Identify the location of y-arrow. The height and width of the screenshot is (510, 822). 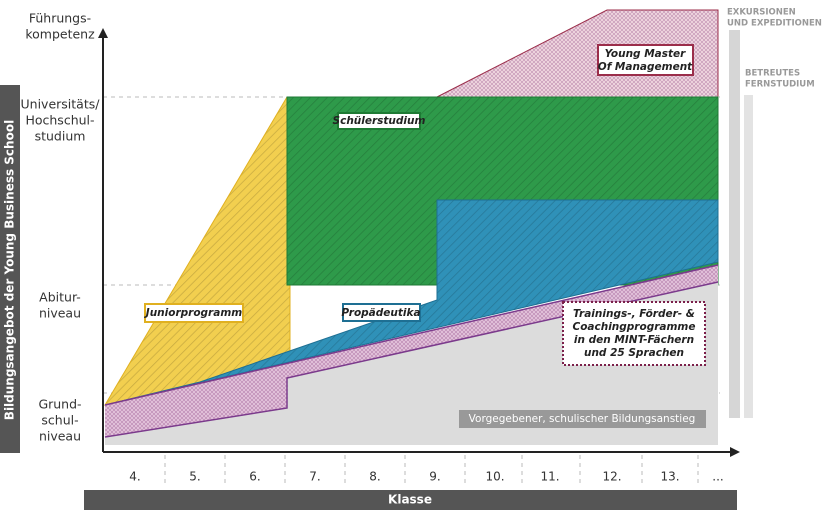
(103, 33).